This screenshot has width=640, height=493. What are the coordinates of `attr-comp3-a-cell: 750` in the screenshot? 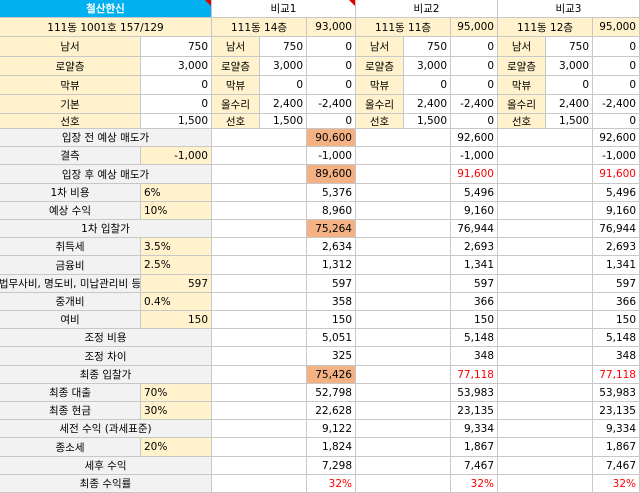 It's located at (569, 47).